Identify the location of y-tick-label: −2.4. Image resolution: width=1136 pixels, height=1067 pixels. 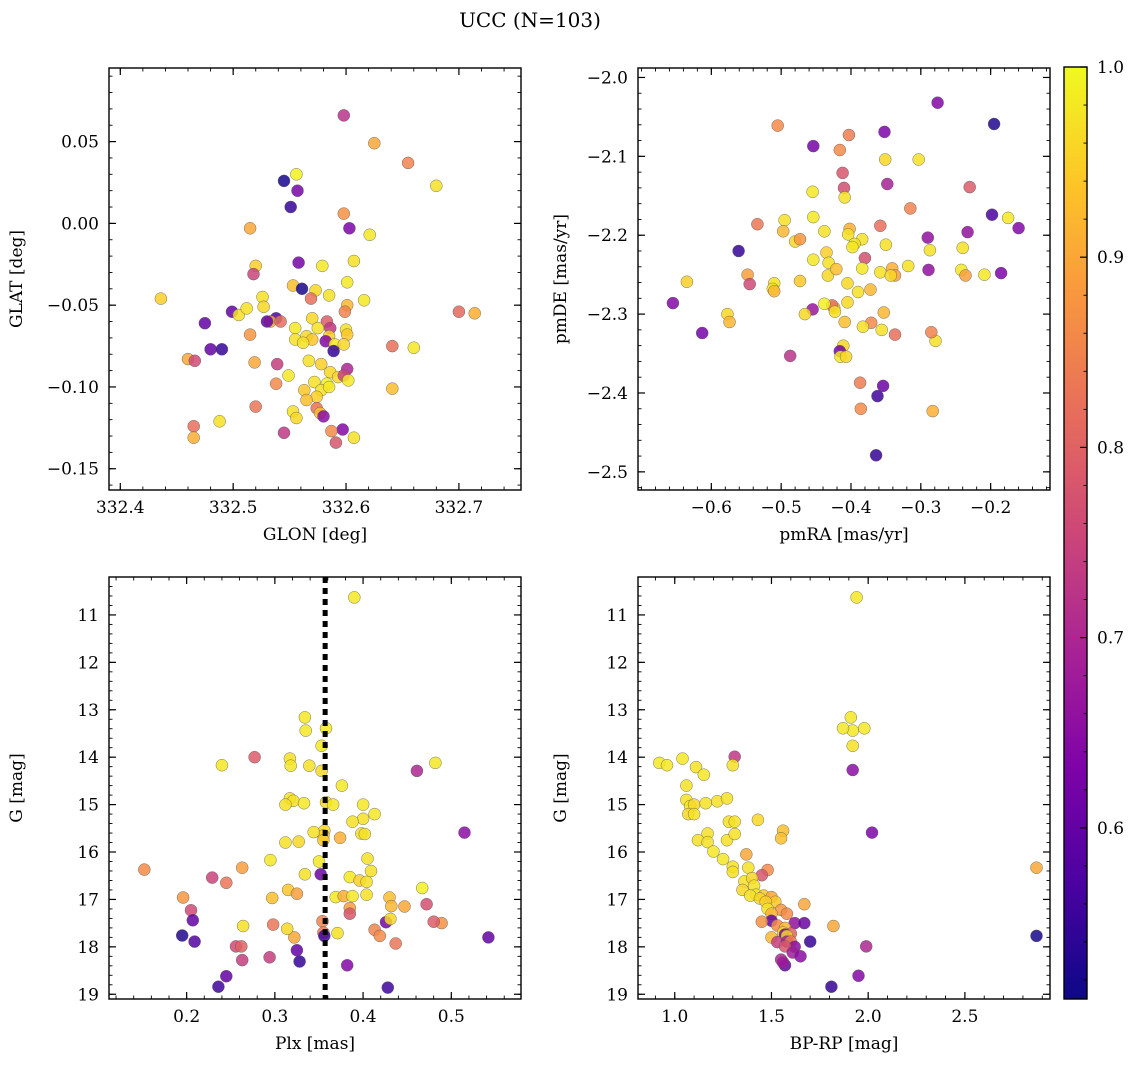
(607, 394).